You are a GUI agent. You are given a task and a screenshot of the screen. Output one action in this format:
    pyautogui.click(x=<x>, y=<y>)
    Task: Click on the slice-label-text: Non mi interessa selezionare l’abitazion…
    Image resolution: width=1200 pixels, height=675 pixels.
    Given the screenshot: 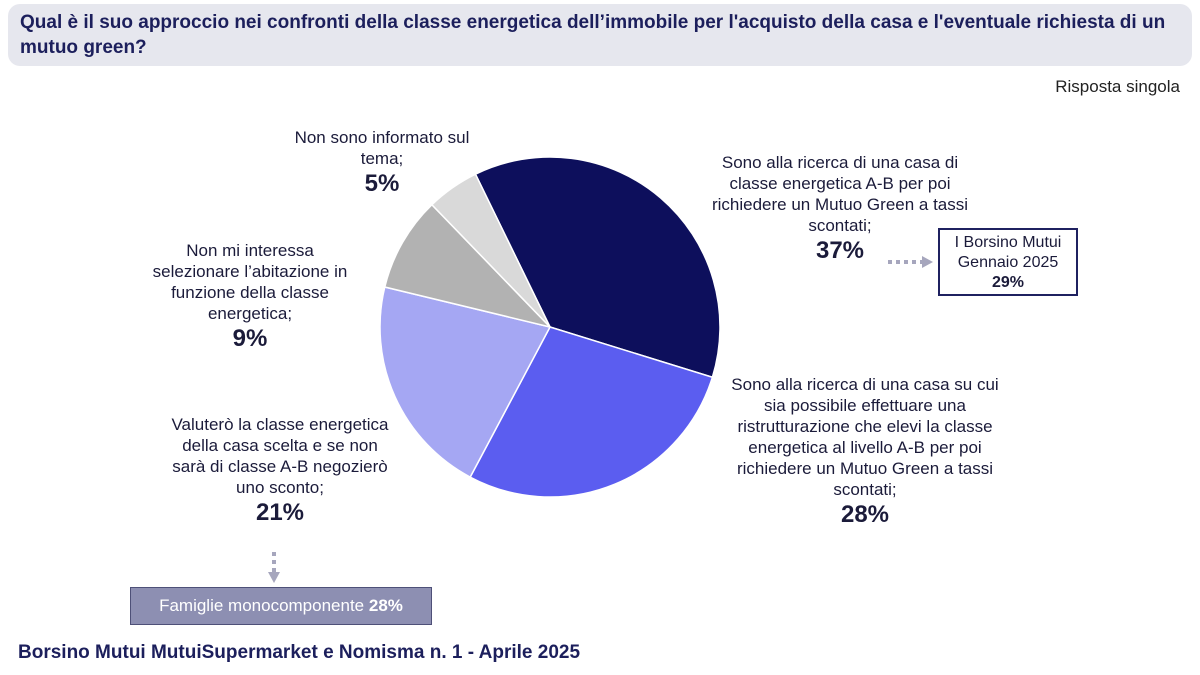 What is the action you would take?
    pyautogui.click(x=250, y=282)
    